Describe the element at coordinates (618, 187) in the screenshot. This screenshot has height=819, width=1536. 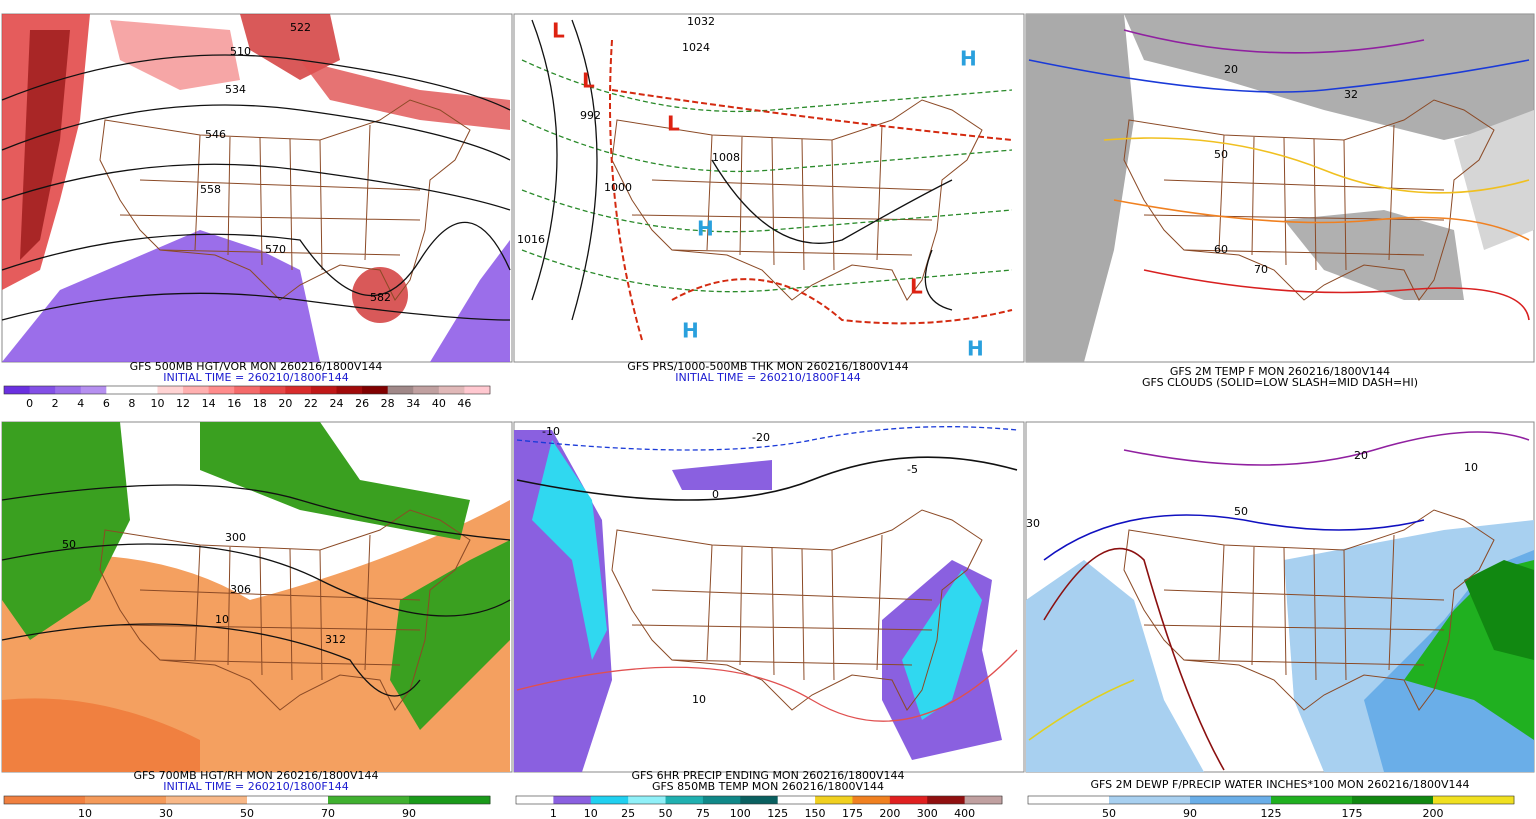
I see `isobar-label: 1000` at that location.